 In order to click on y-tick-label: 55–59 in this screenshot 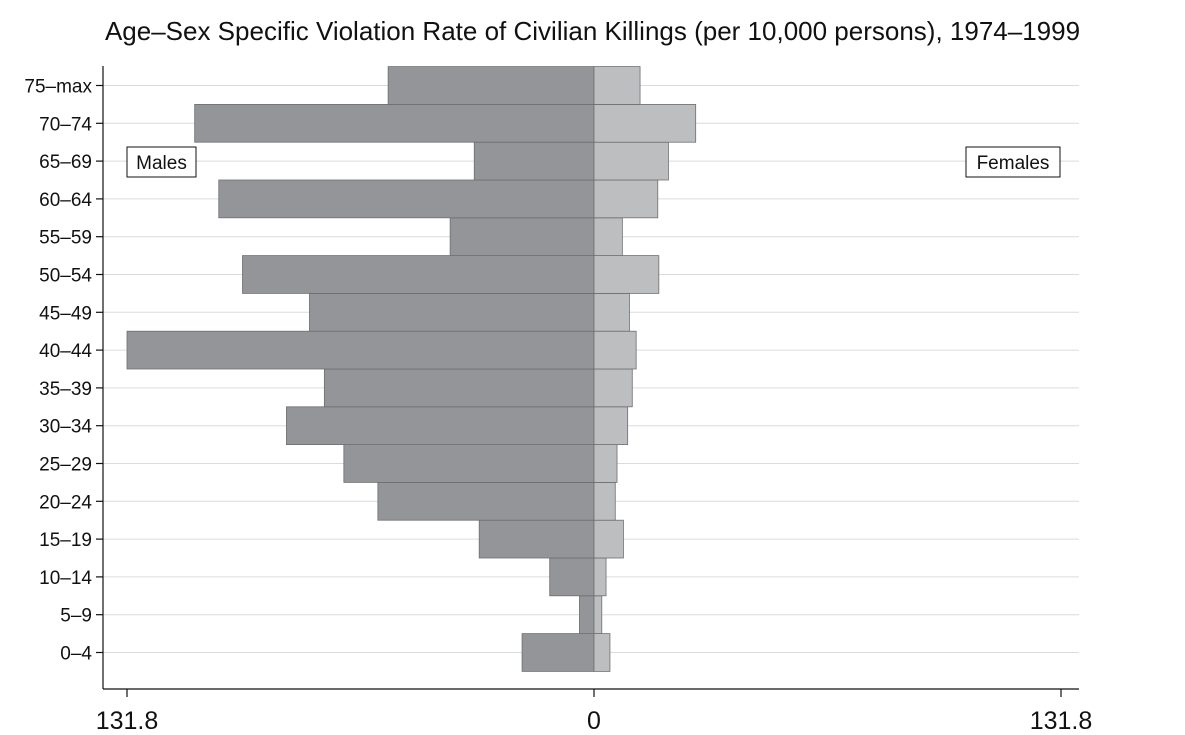, I will do `click(65, 238)`.